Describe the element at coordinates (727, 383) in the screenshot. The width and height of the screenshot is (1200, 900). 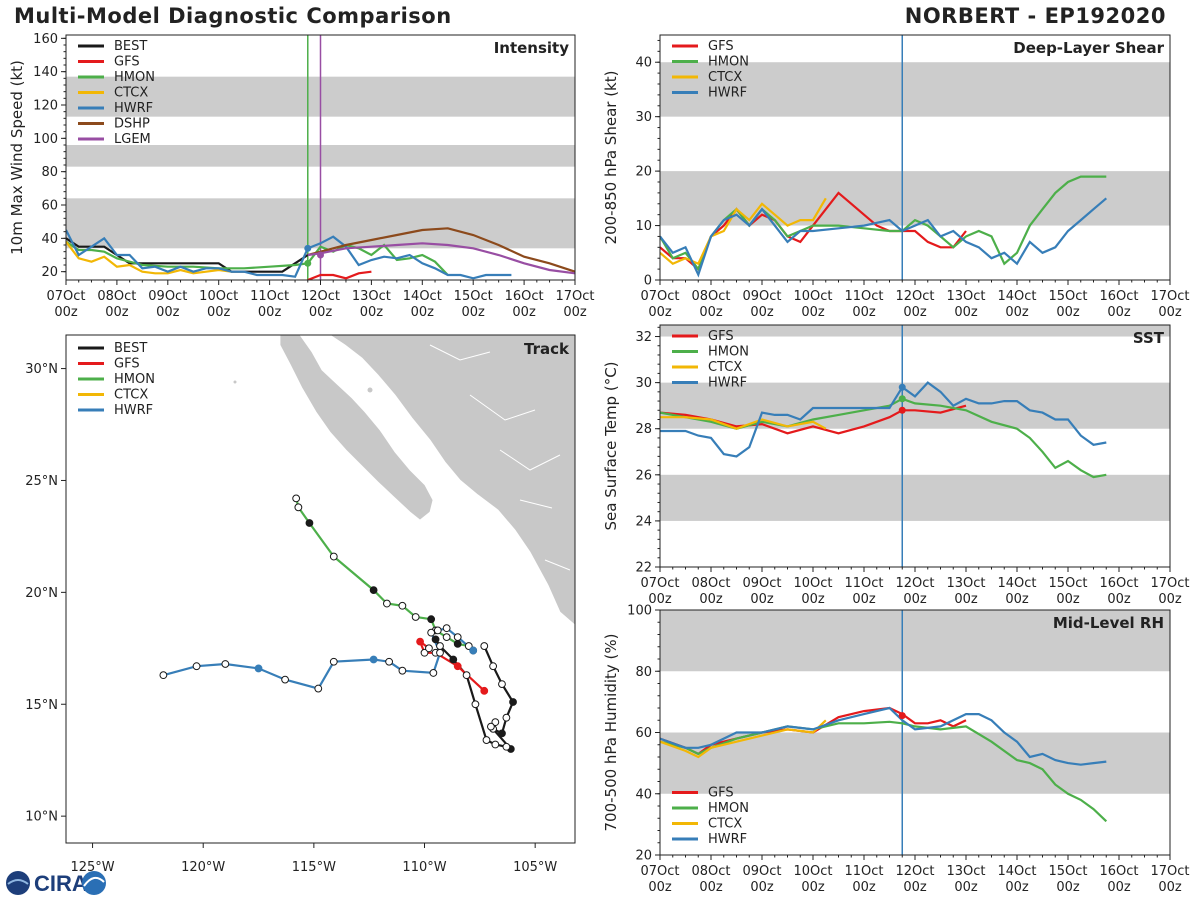
I see `sst-legend-hwrf: HWRF` at that location.